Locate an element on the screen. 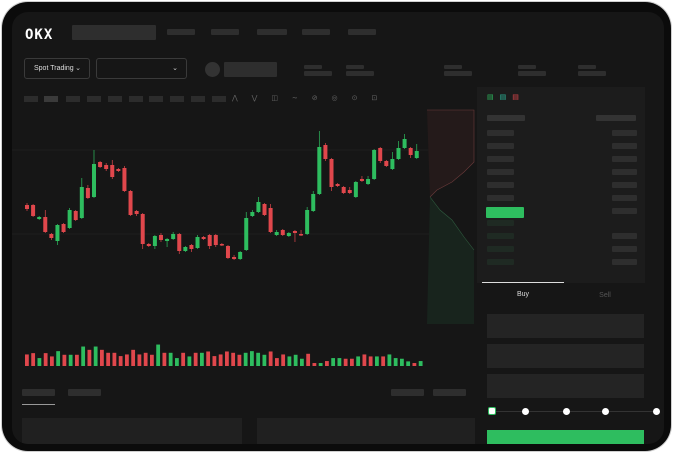 This screenshot has width=673, height=453. depth-bids is located at coordinates (450, 260).